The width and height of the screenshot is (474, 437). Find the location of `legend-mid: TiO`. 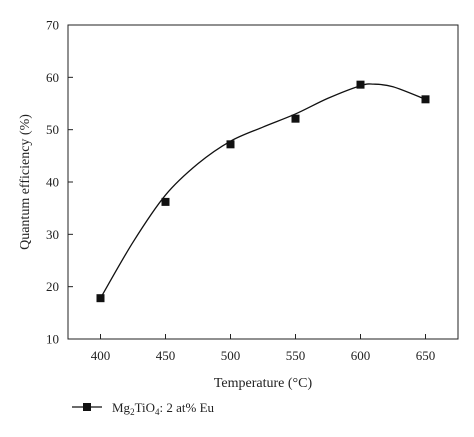

legend-mid: TiO is located at coordinates (145, 407).